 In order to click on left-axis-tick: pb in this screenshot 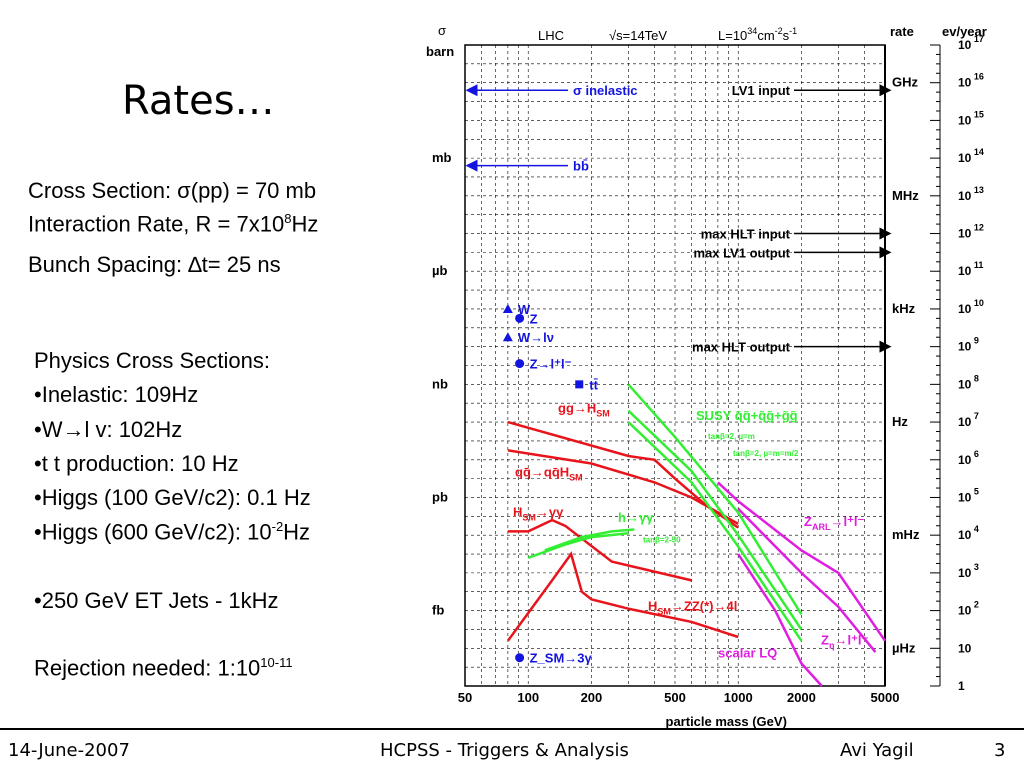, I will do `click(440, 496)`.